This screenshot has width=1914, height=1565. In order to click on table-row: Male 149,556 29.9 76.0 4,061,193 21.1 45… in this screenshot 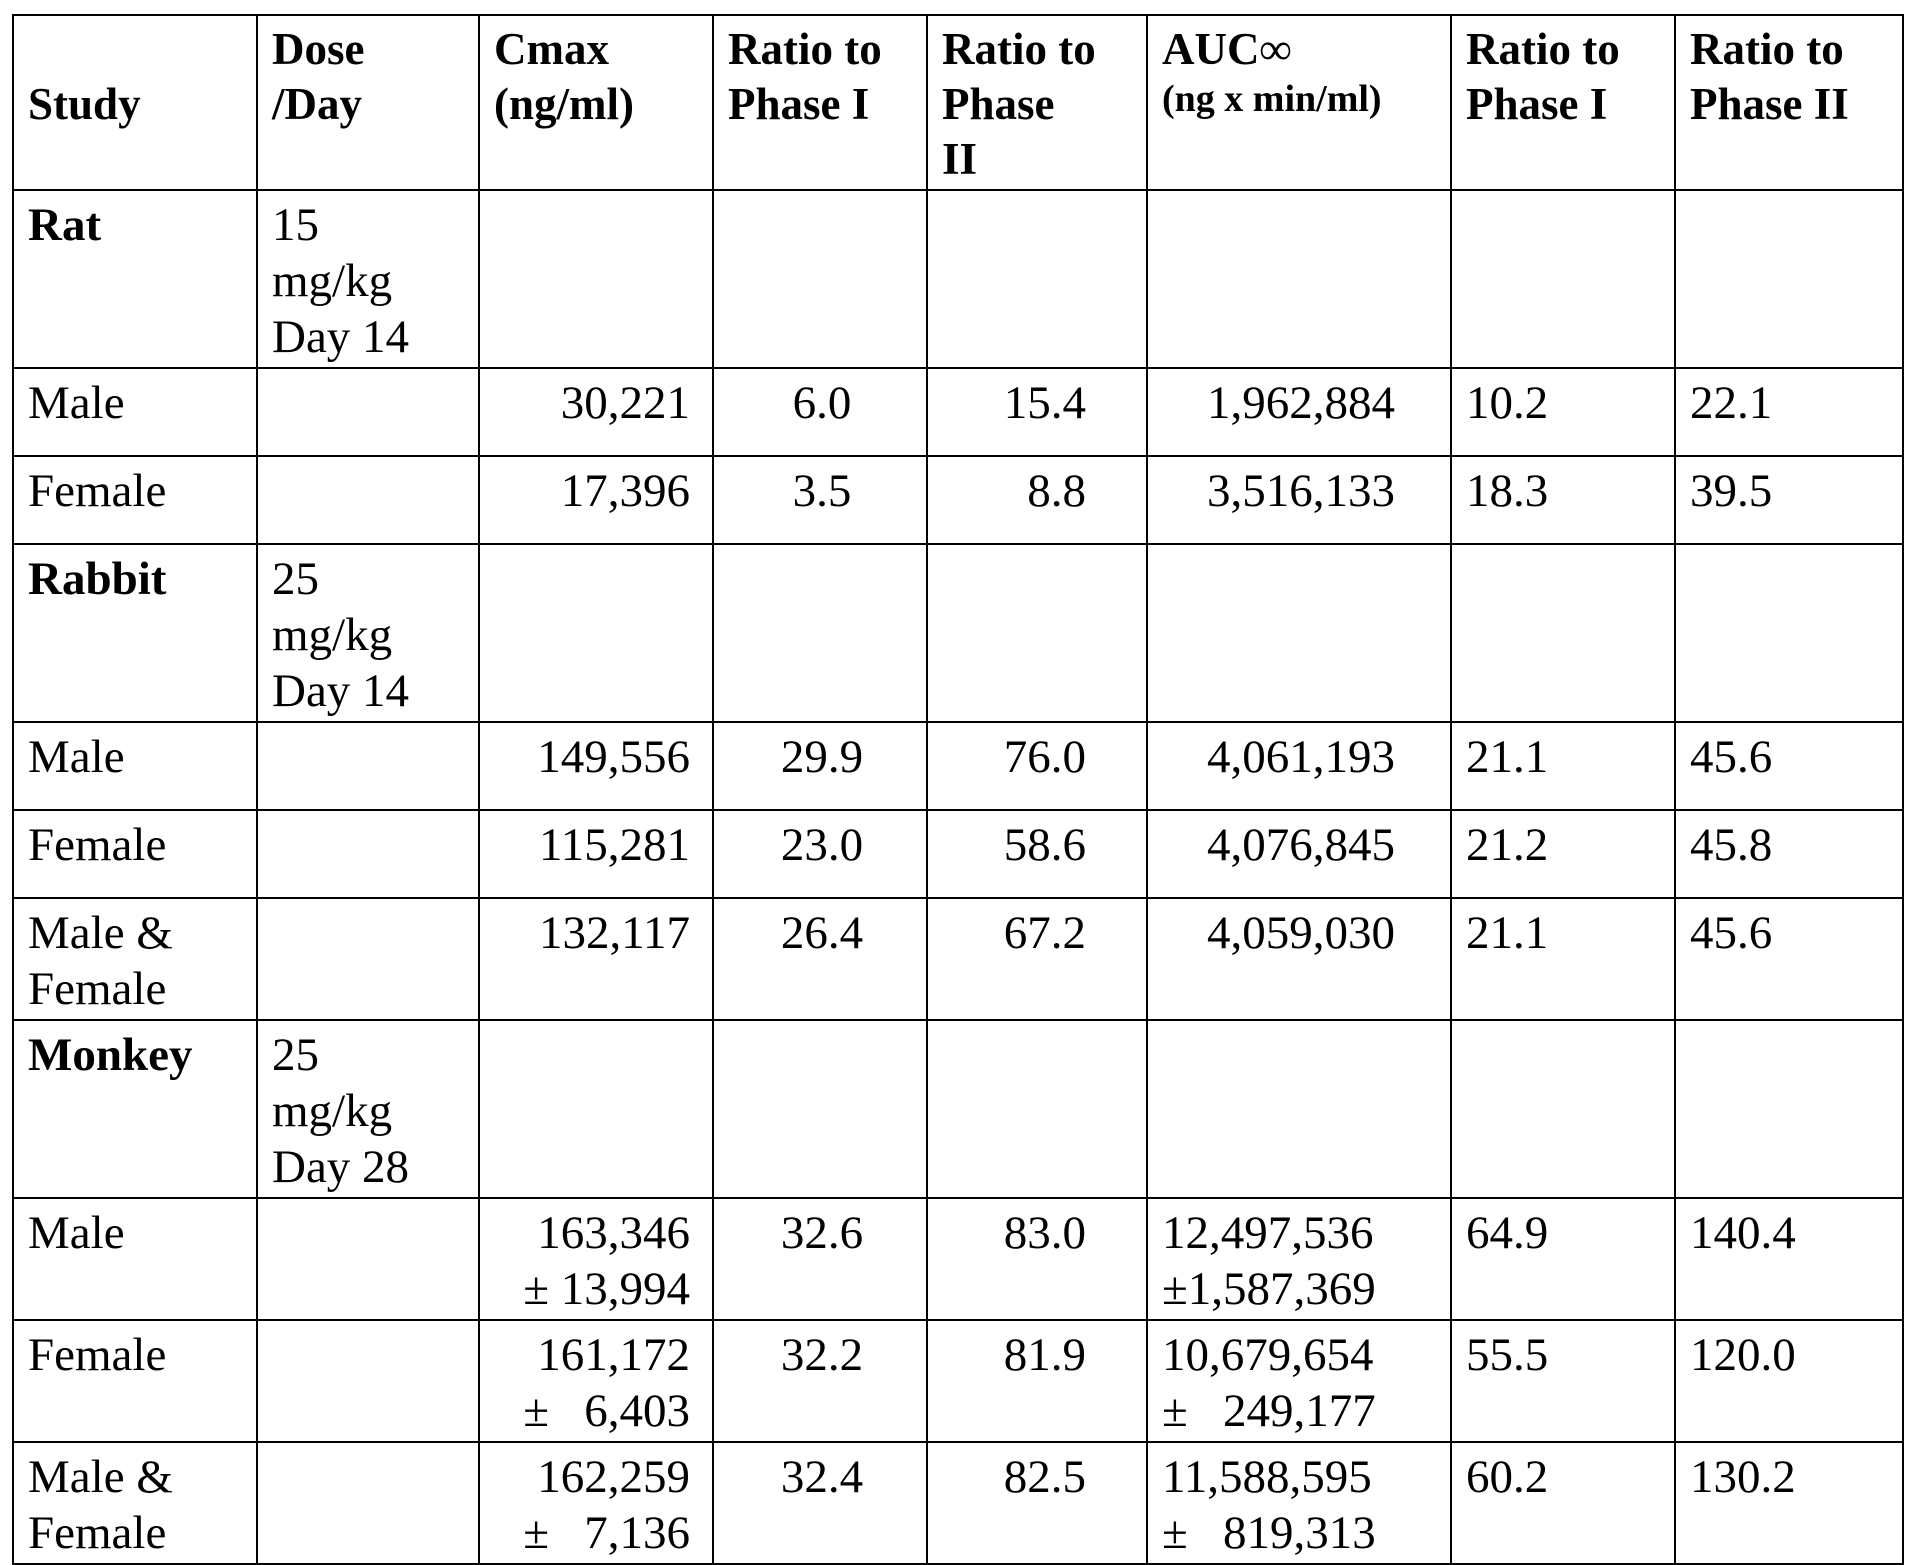, I will do `click(958, 766)`.